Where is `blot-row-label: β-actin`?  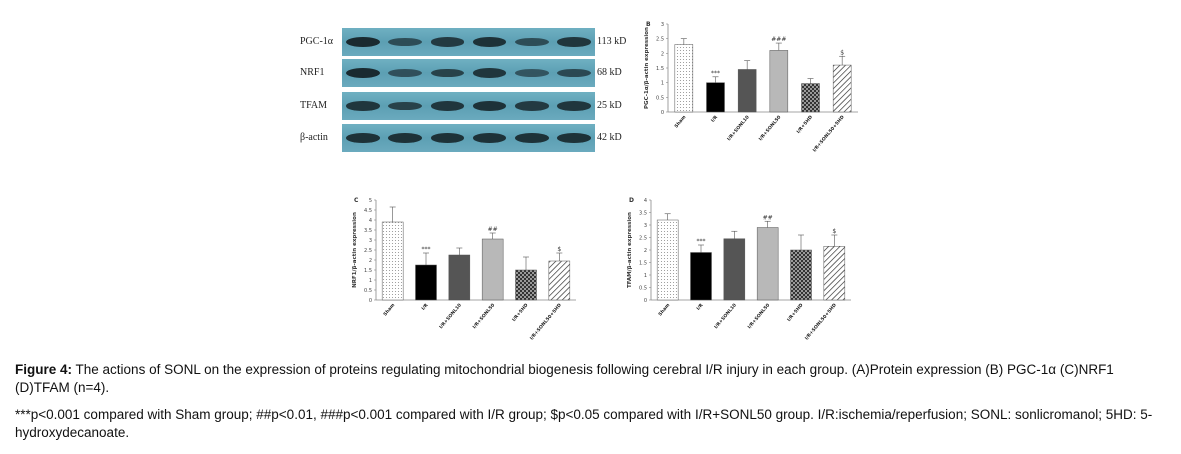
blot-row-label: β-actin is located at coordinates (314, 137).